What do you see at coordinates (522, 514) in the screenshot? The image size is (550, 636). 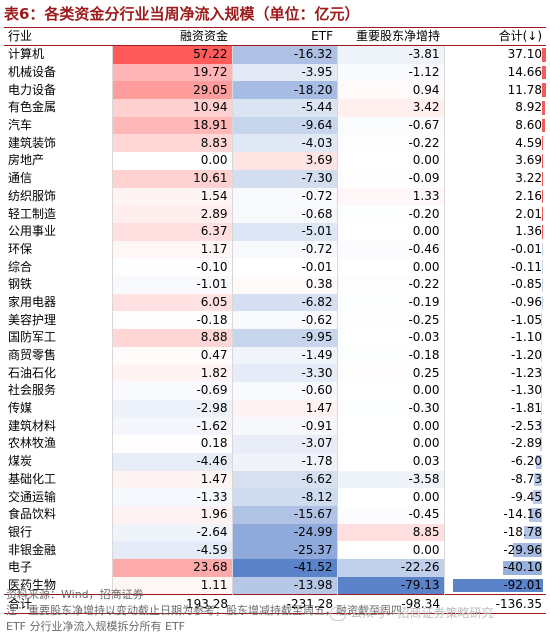 I see `total-value: -14.16` at bounding box center [522, 514].